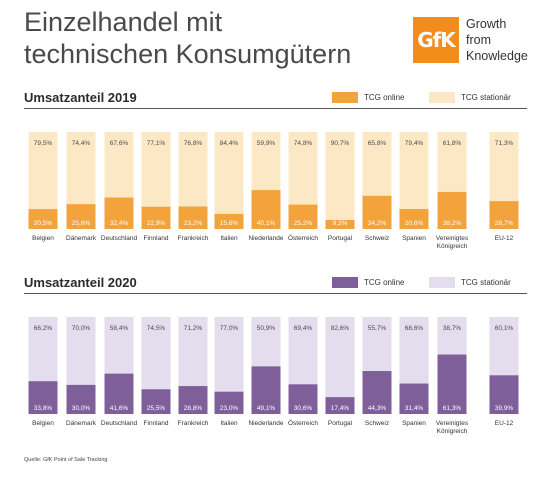  I want to click on label-online-2019-0: 20,5%, so click(43, 223).